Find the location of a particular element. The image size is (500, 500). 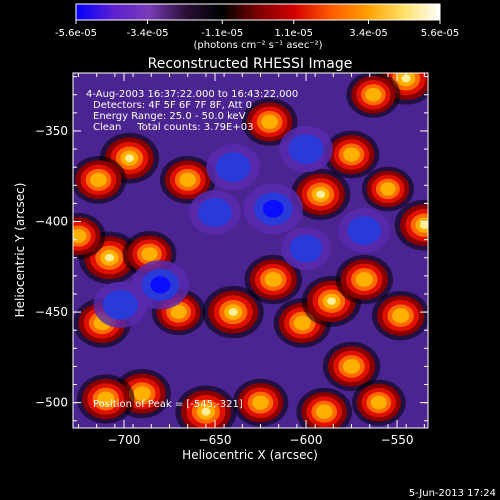

colorbar-tick-label: -5.6e-05 is located at coordinates (76, 33).